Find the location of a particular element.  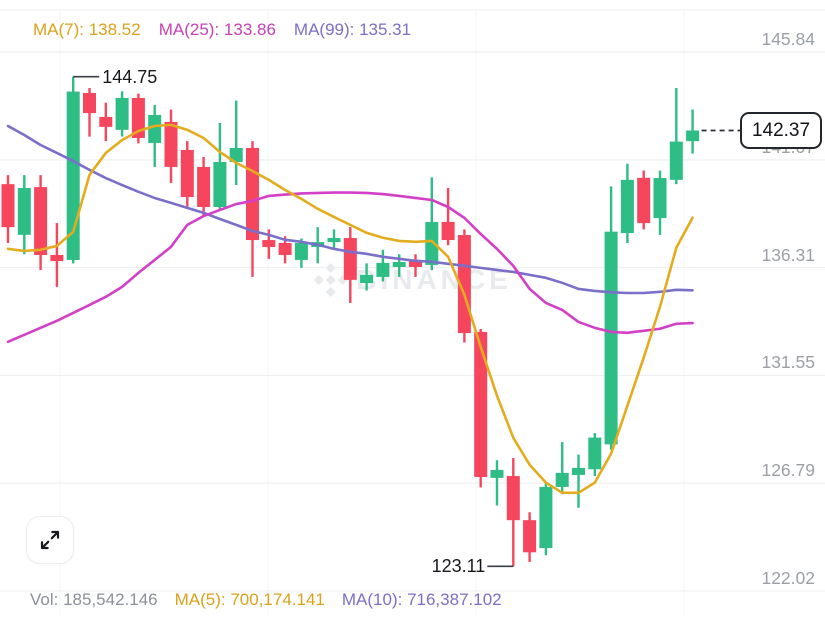

vol-legend-ma5: MA(5): 700,174.141 is located at coordinates (249, 599).